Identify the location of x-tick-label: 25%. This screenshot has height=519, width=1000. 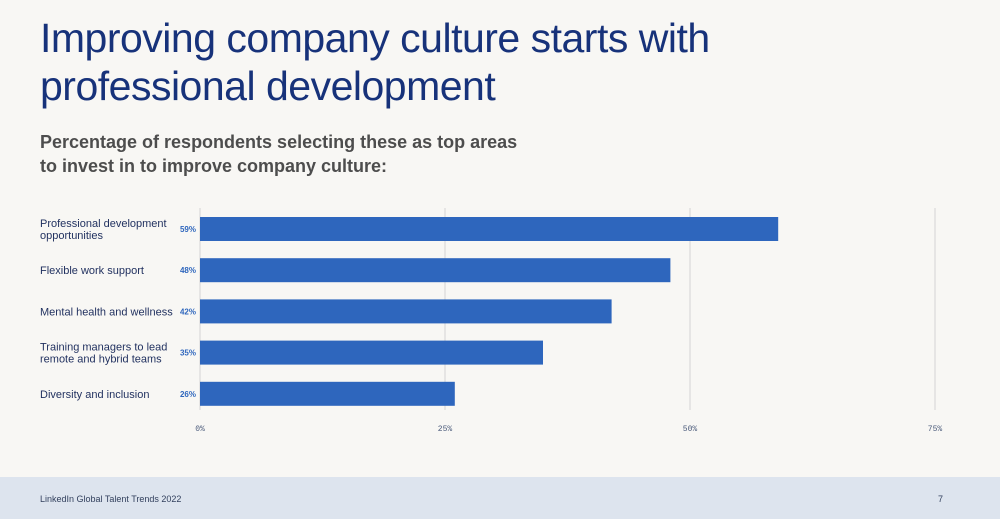
(445, 429).